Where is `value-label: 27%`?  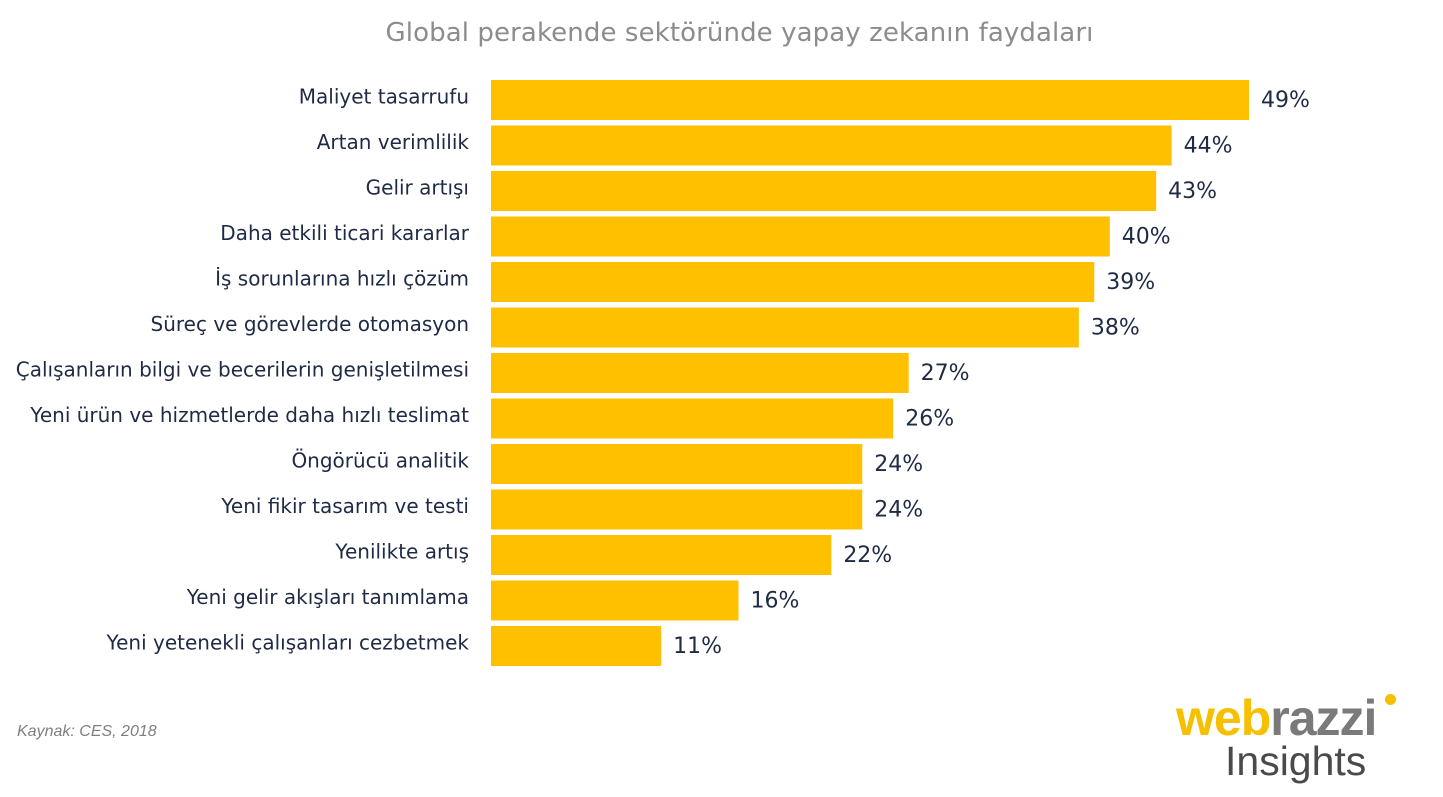
value-label: 27% is located at coordinates (945, 373).